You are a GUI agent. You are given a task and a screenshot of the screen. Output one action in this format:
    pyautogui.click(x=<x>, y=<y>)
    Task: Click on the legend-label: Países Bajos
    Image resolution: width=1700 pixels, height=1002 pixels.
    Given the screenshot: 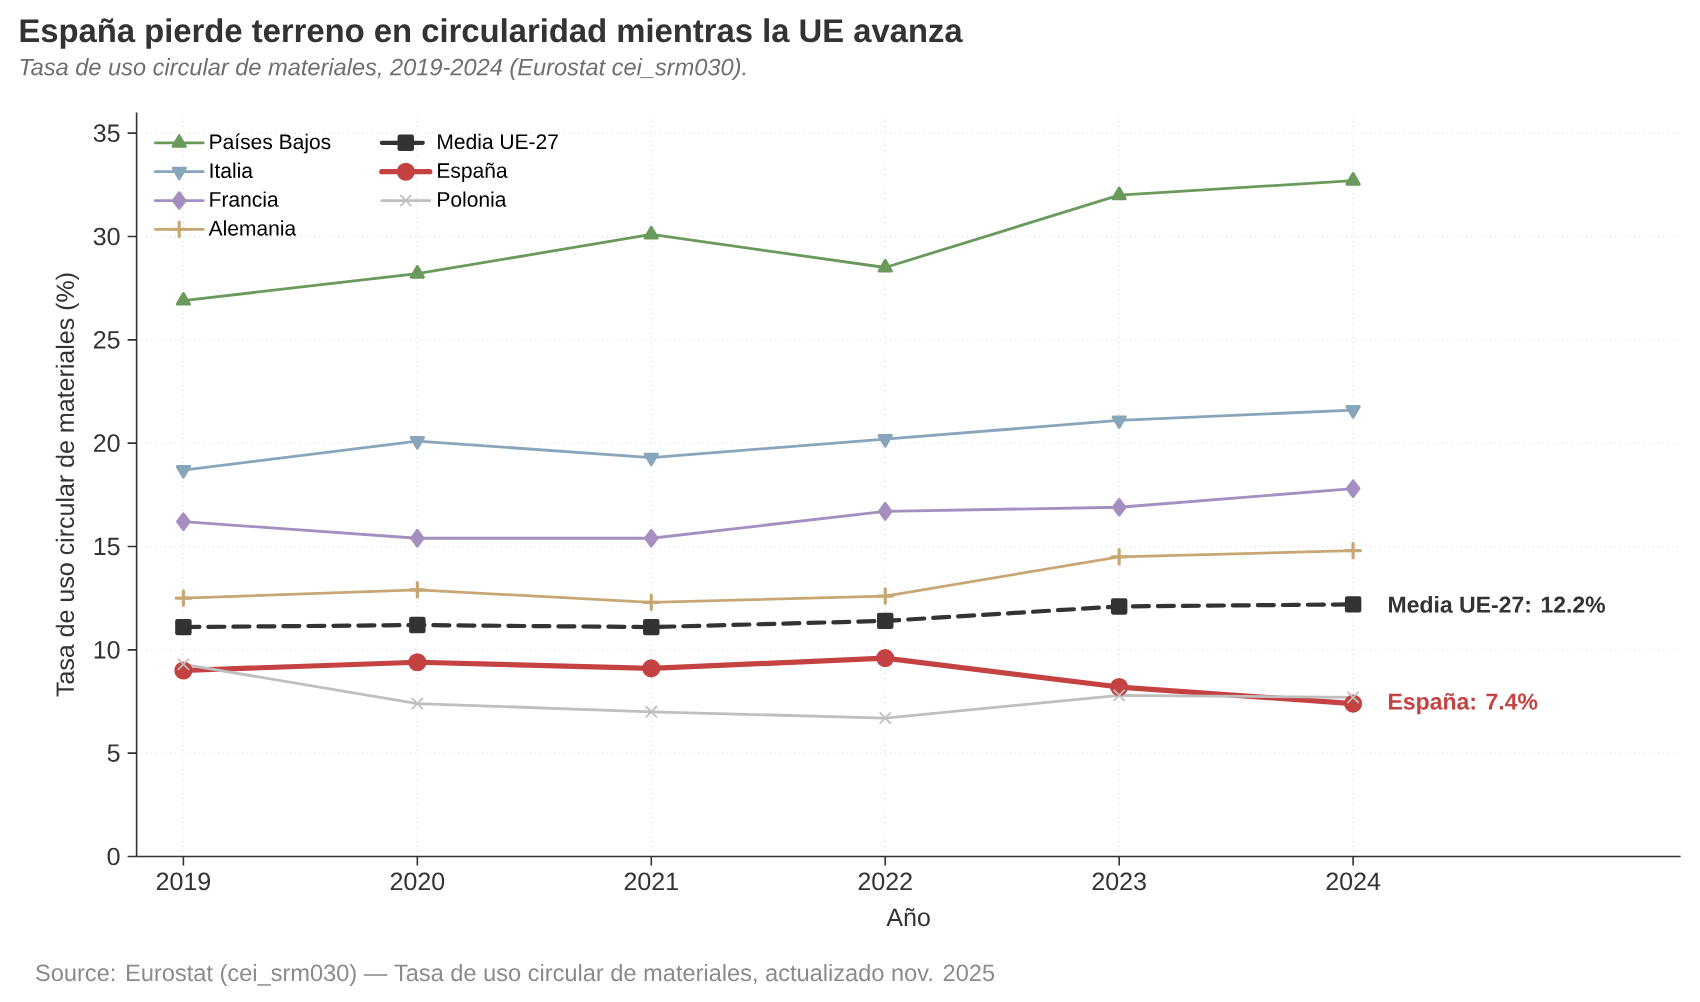 What is the action you would take?
    pyautogui.click(x=270, y=143)
    